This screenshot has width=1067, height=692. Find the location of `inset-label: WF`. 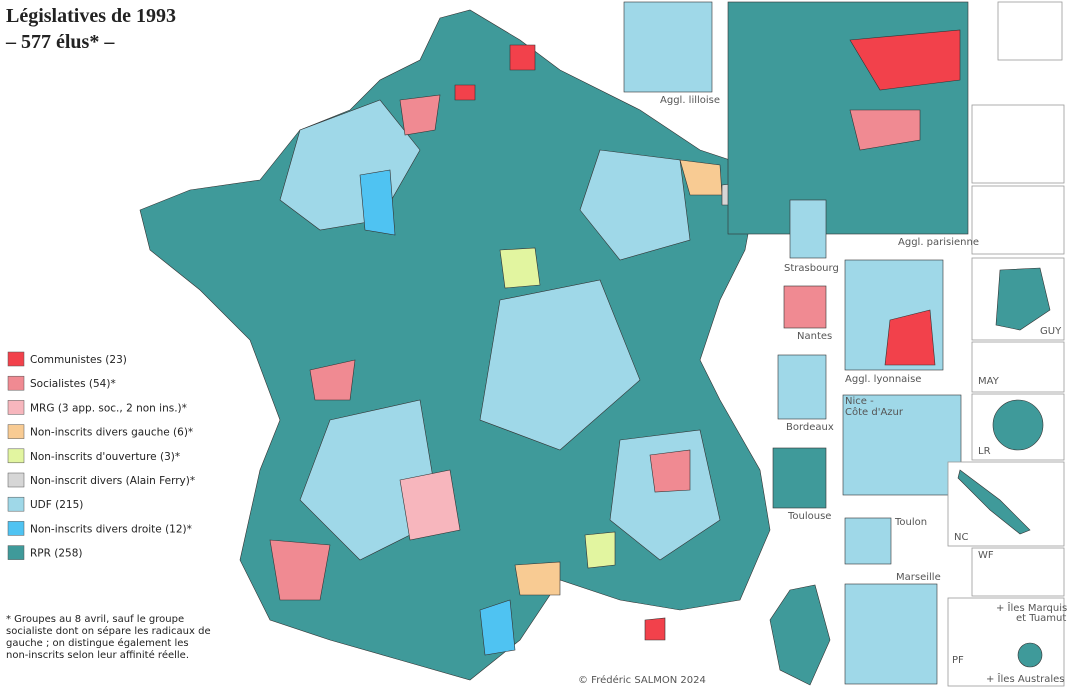

inset-label: WF is located at coordinates (986, 555).